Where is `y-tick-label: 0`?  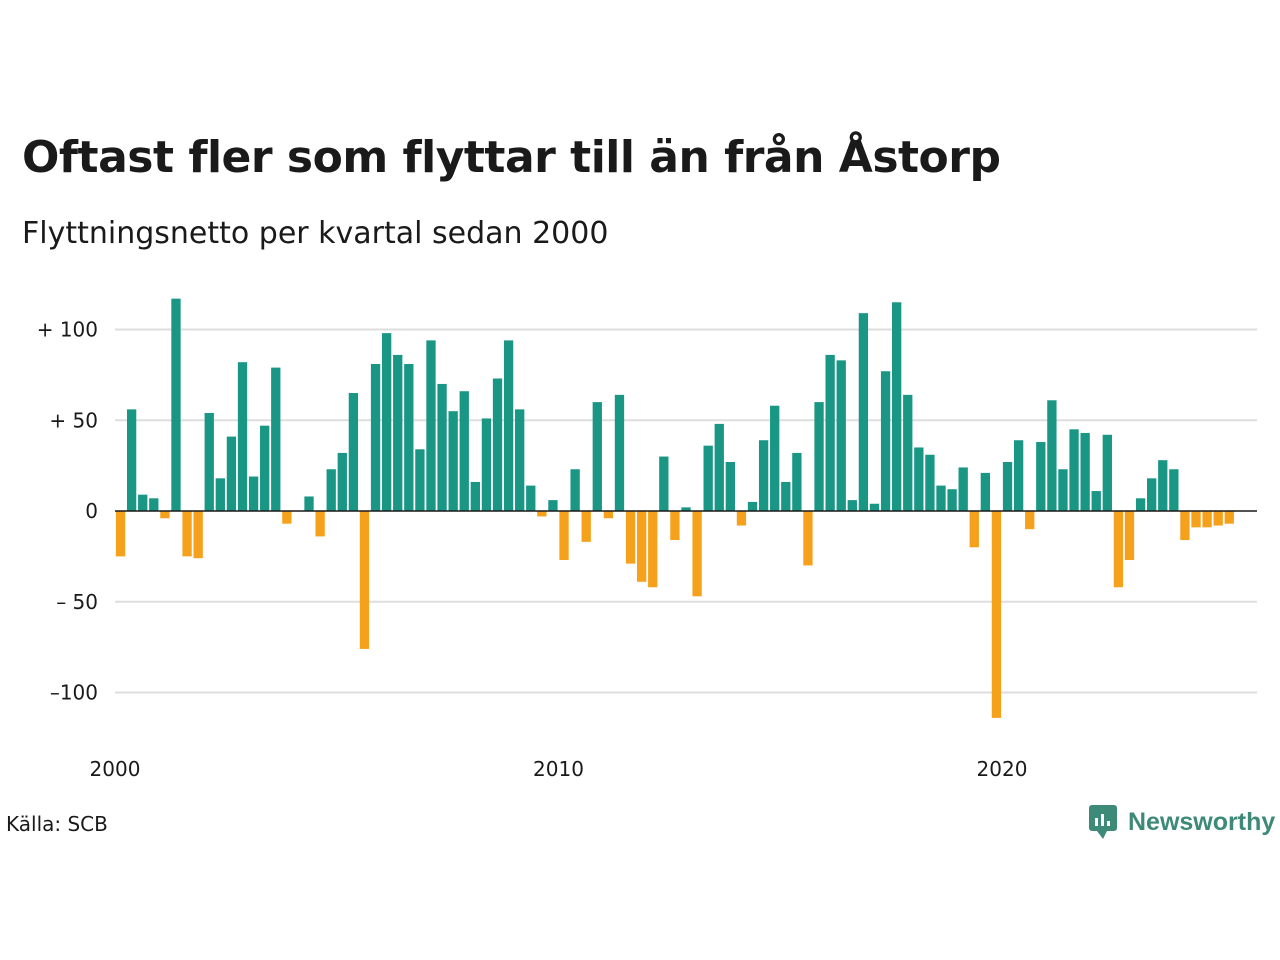 y-tick-label: 0 is located at coordinates (91, 511).